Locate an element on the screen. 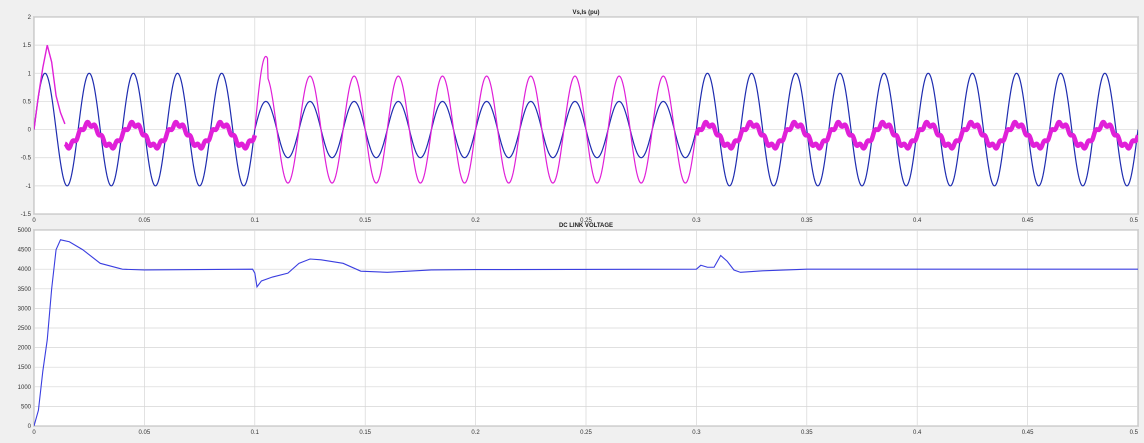 Image resolution: width=1144 pixels, height=443 pixels. y-tick-label: 1 is located at coordinates (30, 74).